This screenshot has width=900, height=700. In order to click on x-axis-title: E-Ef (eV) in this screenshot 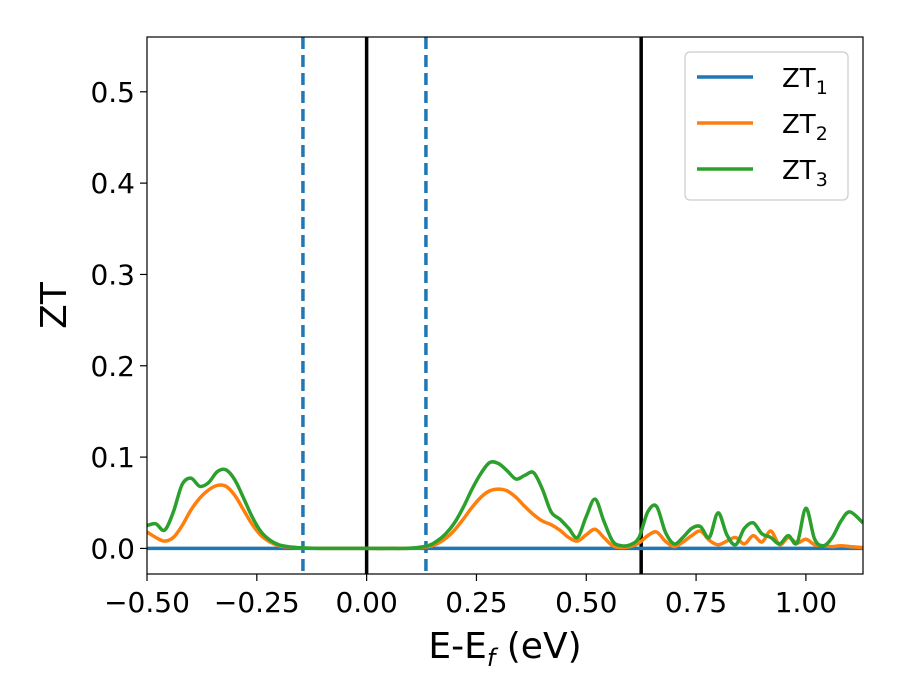, I will do `click(504, 649)`.